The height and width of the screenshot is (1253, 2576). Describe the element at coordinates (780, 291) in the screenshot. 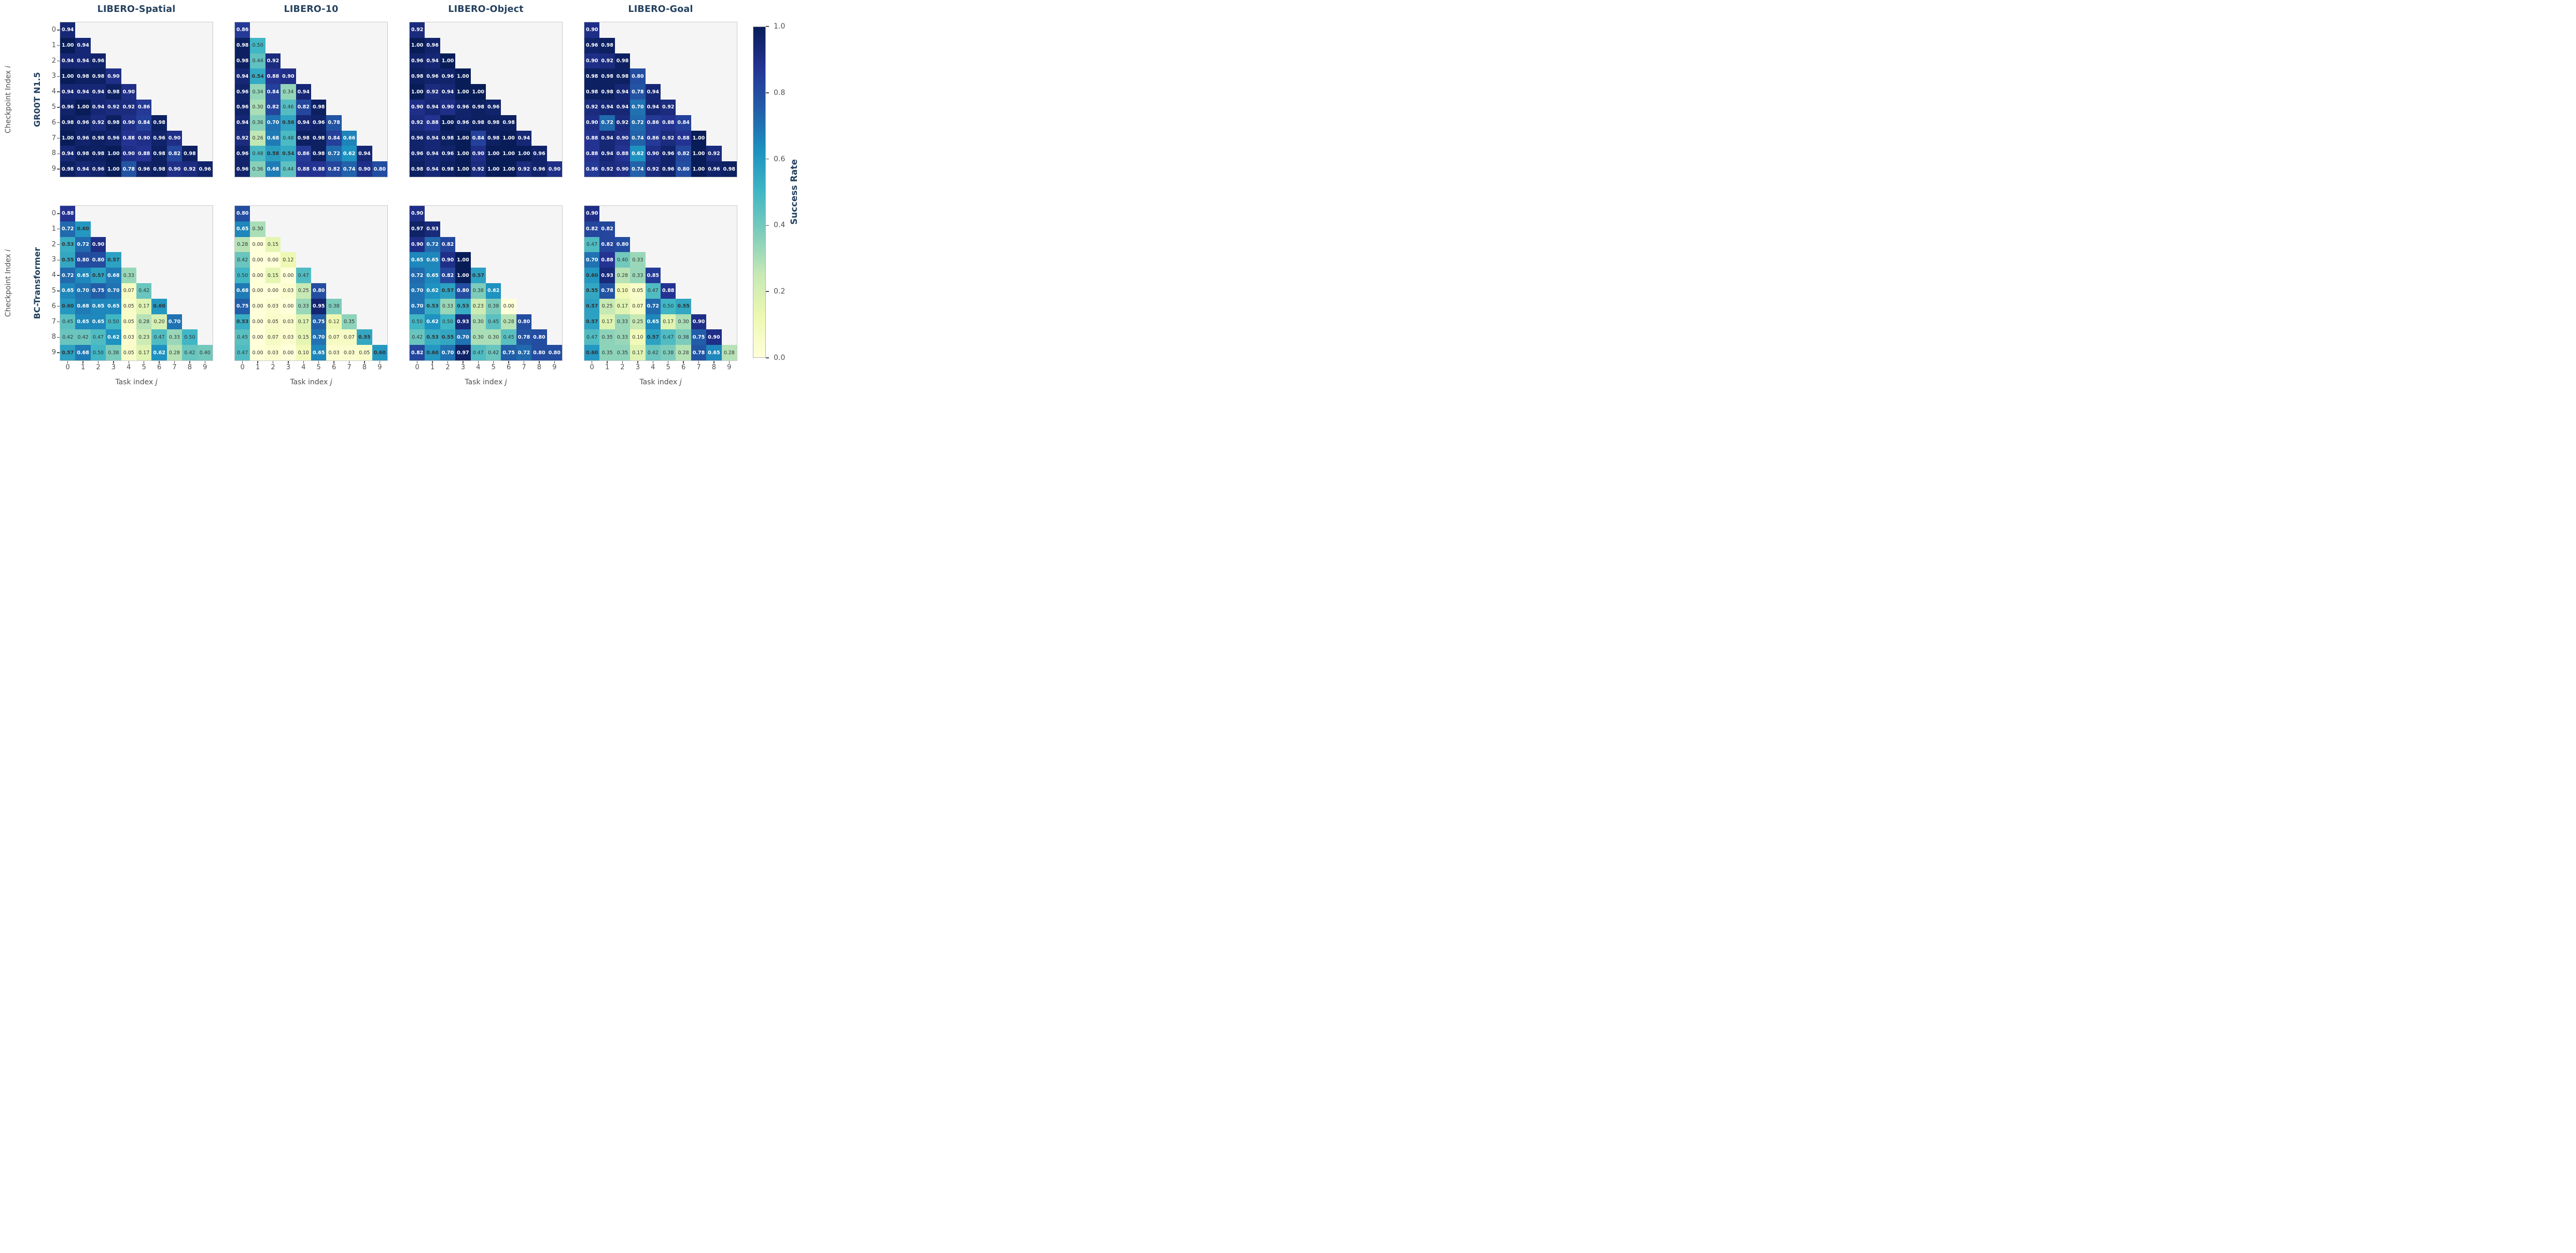

I see `colorbar-tick-label: 0.2` at that location.